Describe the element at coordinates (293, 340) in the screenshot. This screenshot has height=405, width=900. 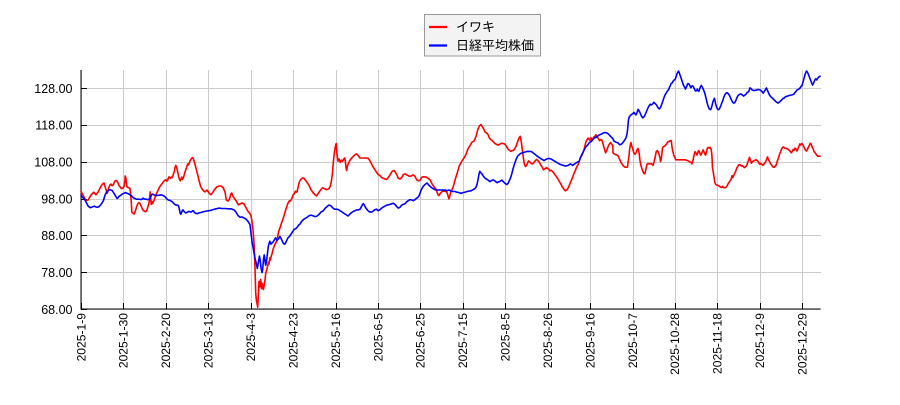
I see `svg-text: 2025-4-23` at that location.